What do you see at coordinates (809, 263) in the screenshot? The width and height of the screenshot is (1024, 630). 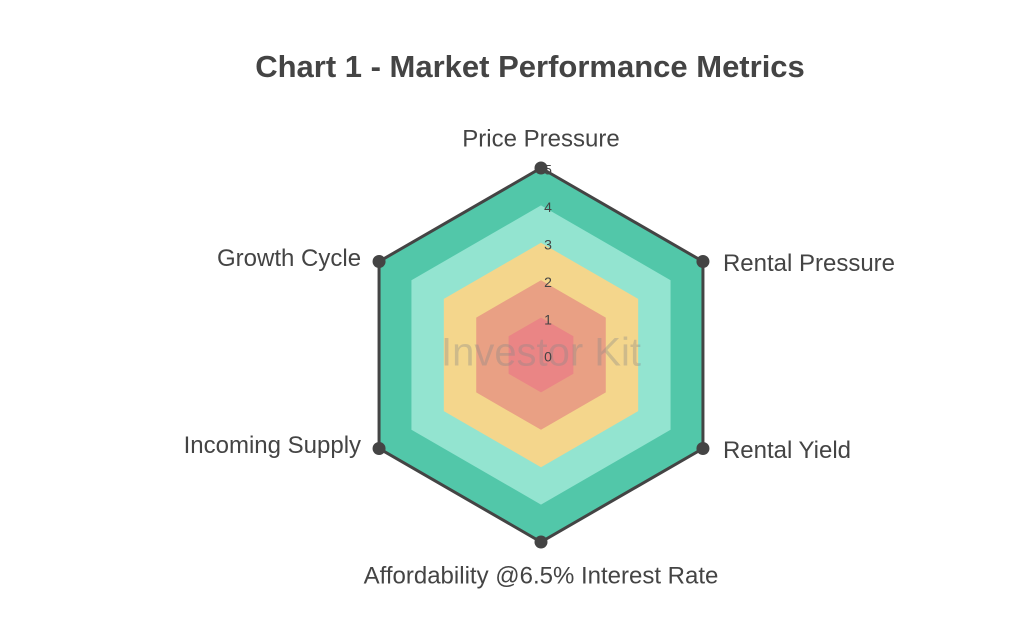 I see `category-label: Rental Pressure` at bounding box center [809, 263].